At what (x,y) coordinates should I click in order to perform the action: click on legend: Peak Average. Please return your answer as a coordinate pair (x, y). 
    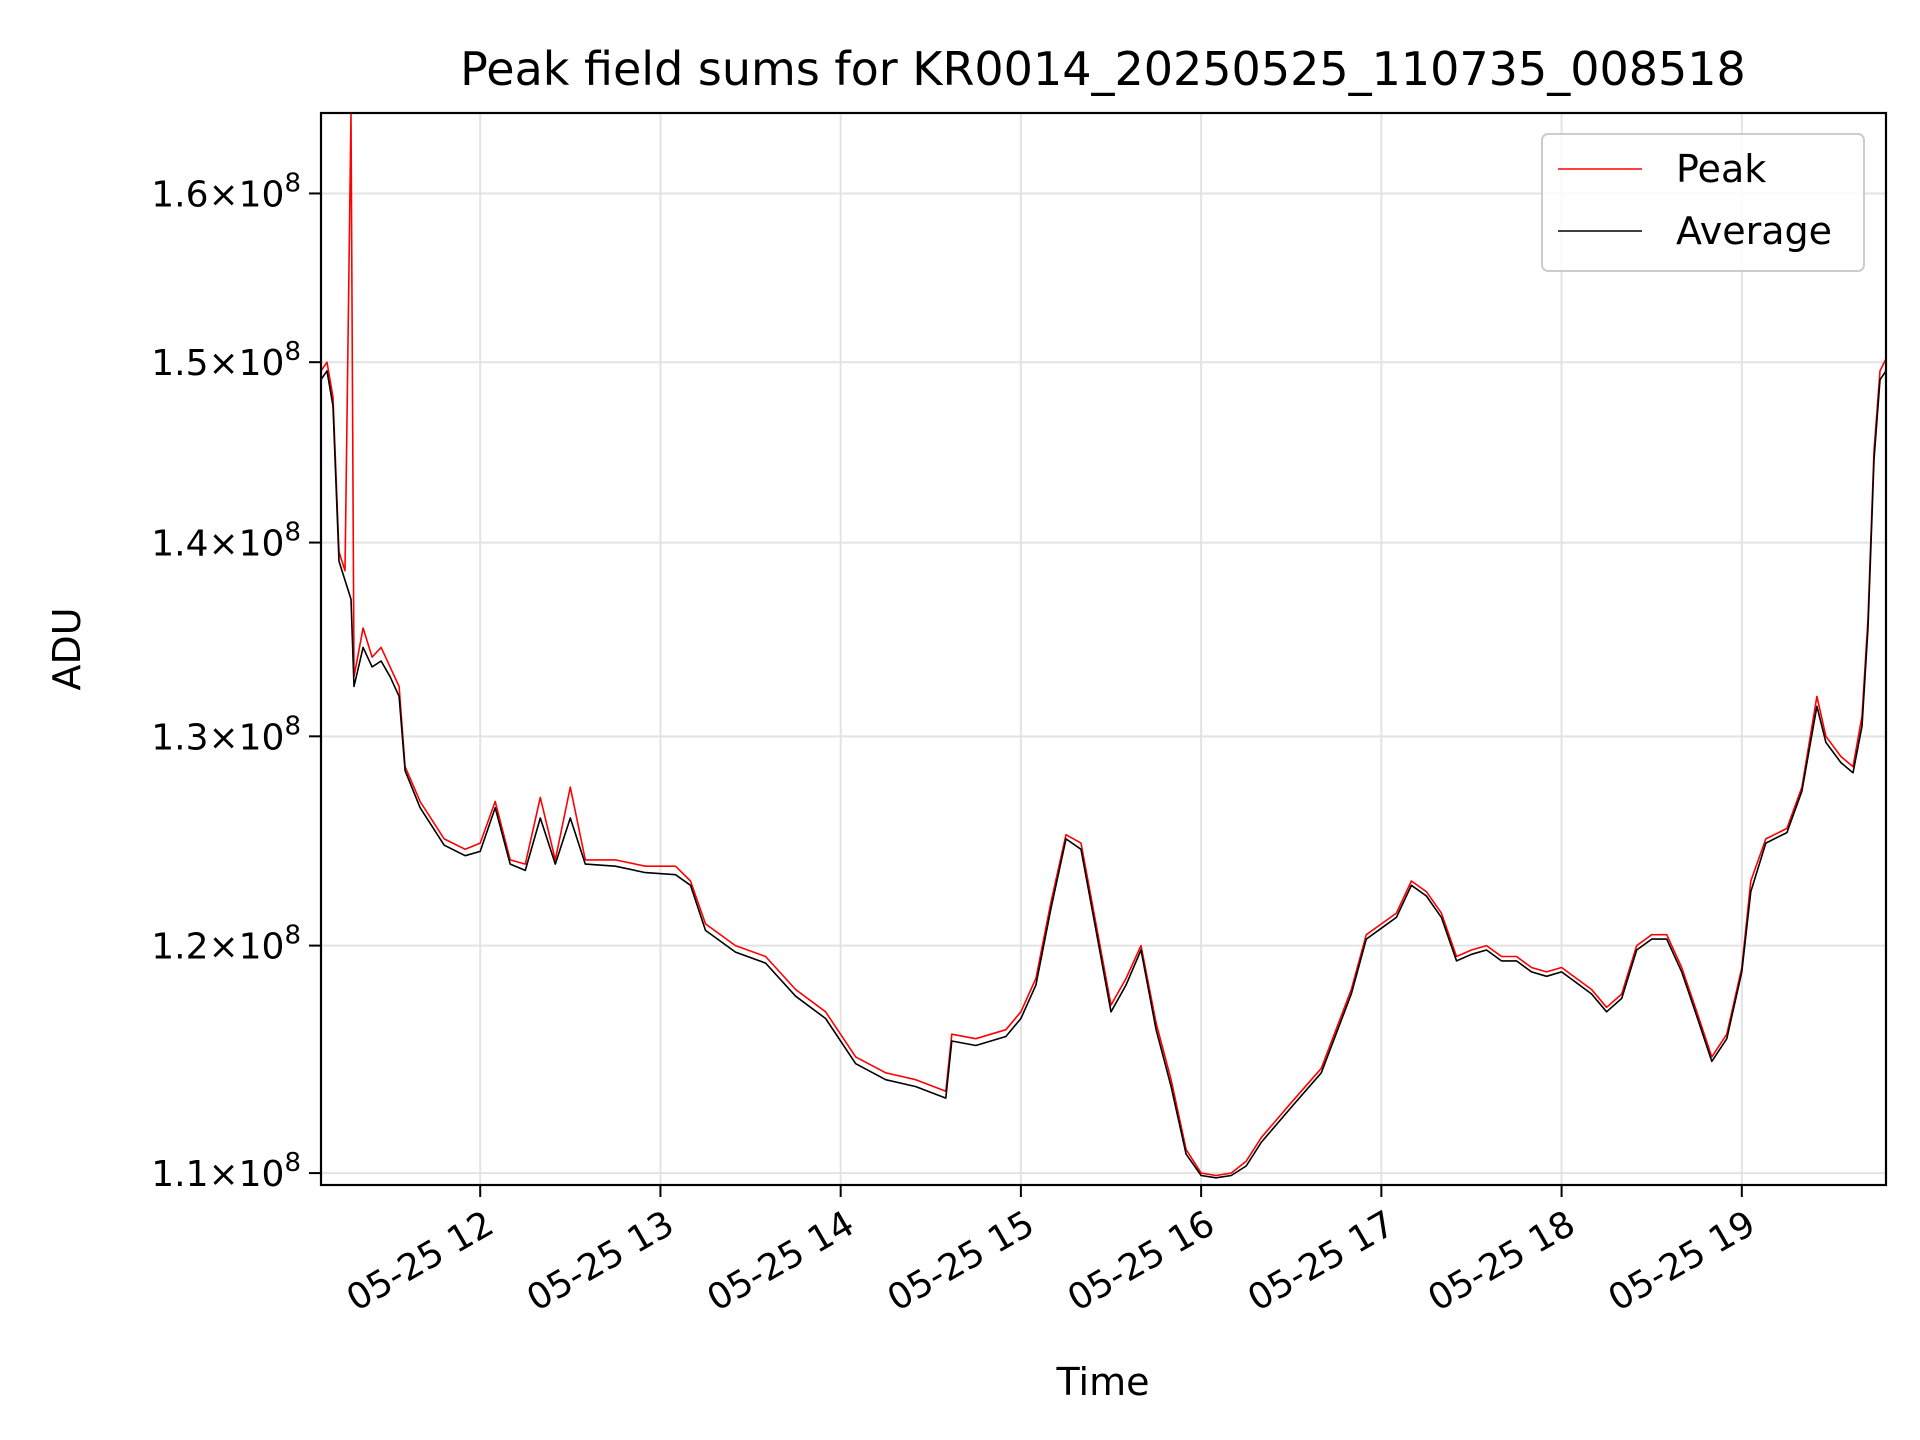
    Looking at the image, I should click on (1703, 202).